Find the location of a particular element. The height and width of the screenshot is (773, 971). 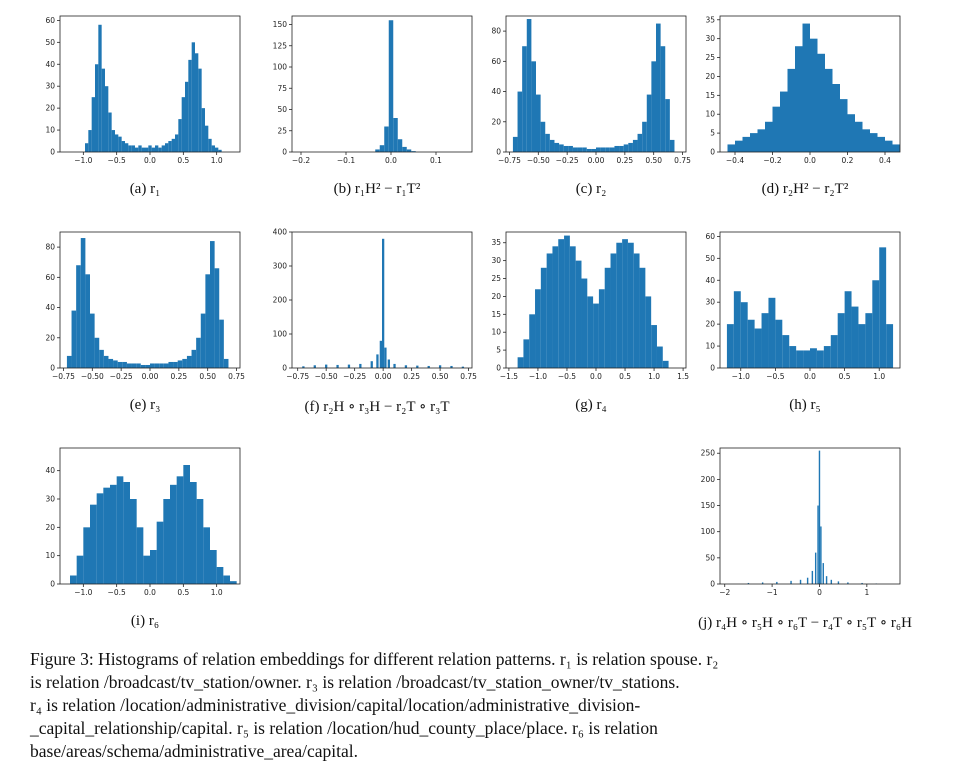

histogram-i-ytick-label: 40 is located at coordinates (50, 470).